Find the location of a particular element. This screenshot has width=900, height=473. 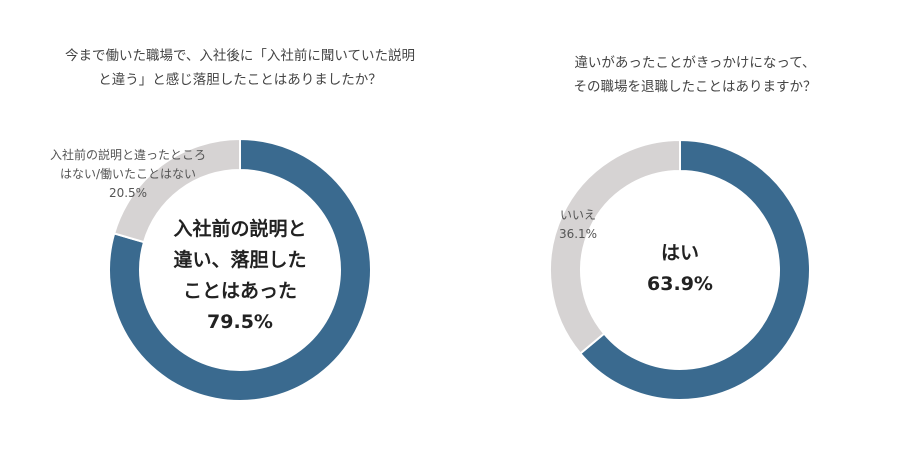

slice-label-line: はない/働いたことはない is located at coordinates (128, 174).